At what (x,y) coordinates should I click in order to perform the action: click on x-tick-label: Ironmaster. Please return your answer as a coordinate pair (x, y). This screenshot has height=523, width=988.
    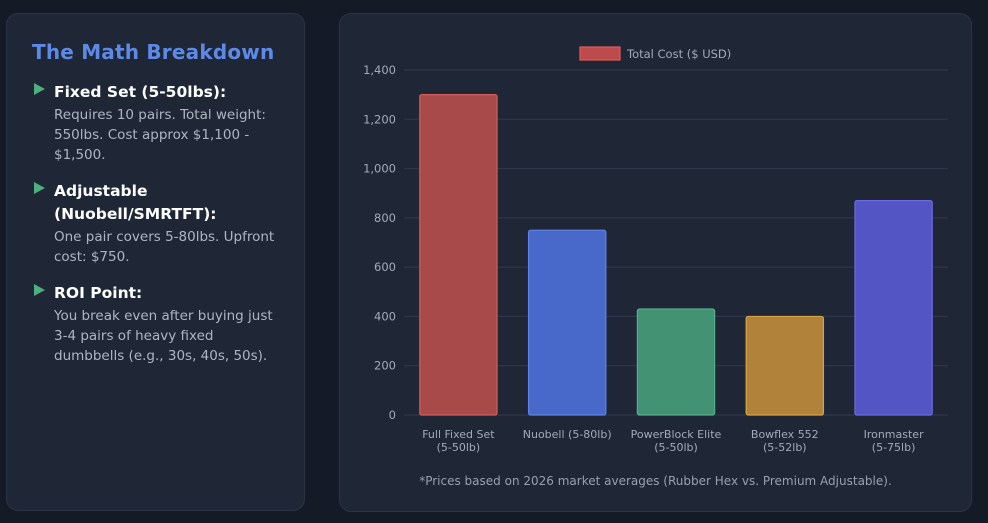
    Looking at the image, I should click on (894, 434).